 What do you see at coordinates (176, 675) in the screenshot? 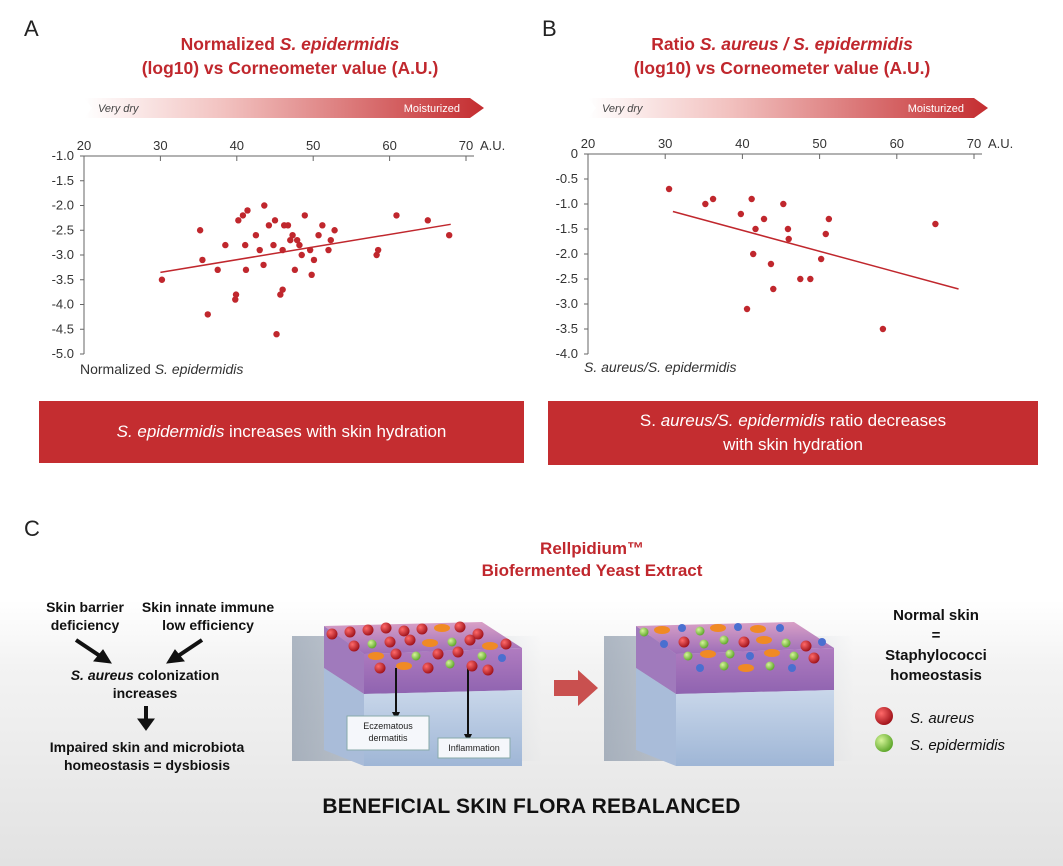
I see `node-colonization-text: colonization` at bounding box center [176, 675].